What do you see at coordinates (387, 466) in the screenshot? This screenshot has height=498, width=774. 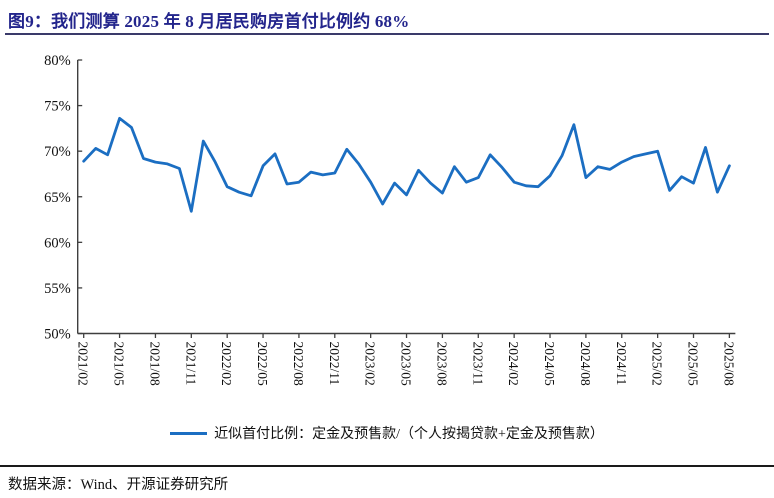 I see `footer-rule` at bounding box center [387, 466].